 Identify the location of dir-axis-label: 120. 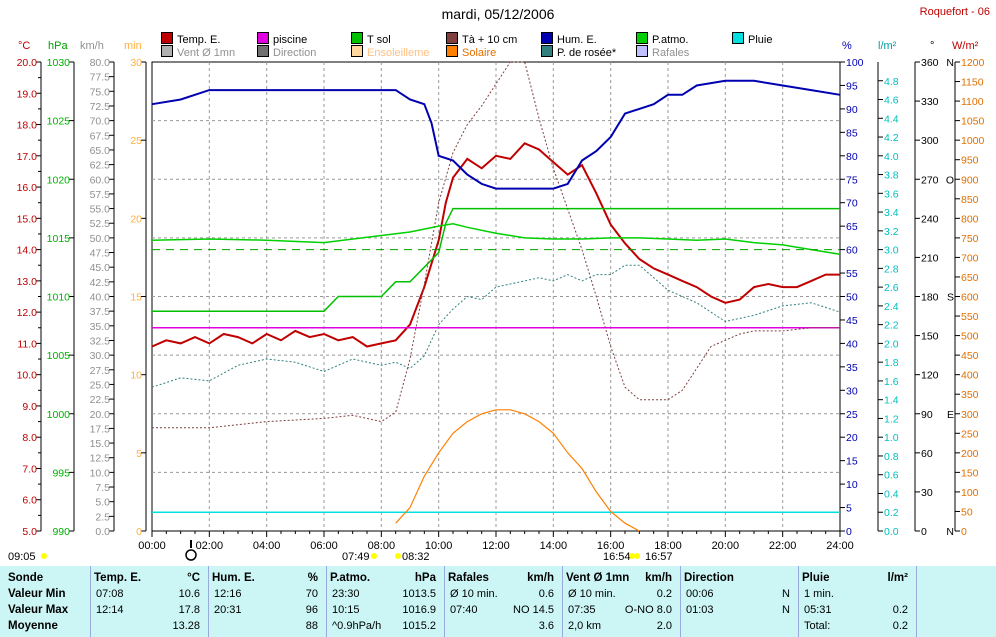
(930, 376).